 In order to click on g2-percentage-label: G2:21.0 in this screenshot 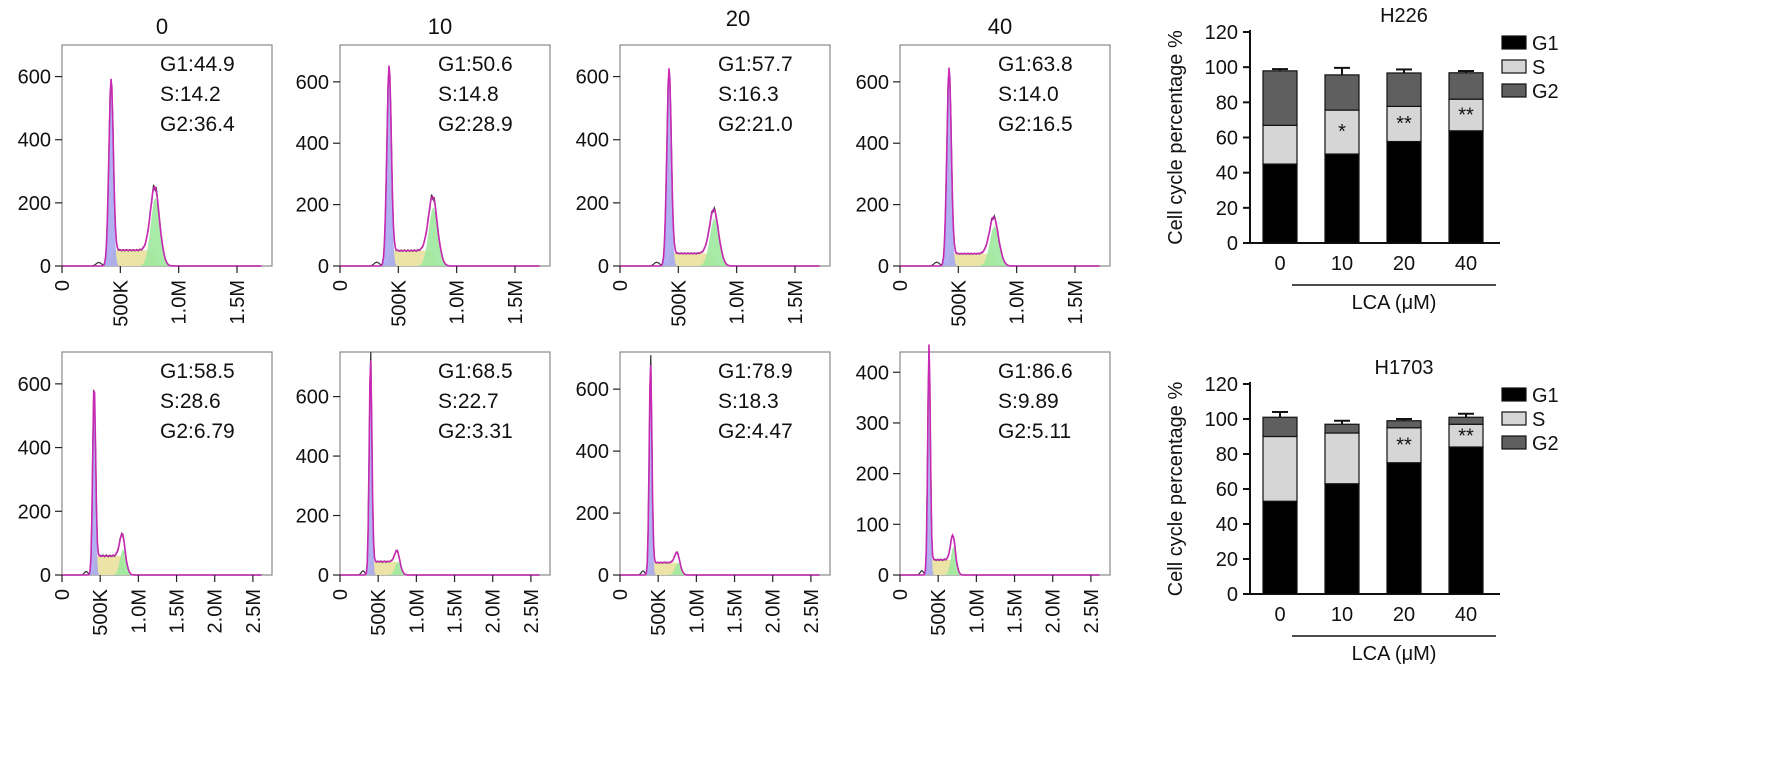, I will do `click(755, 124)`.